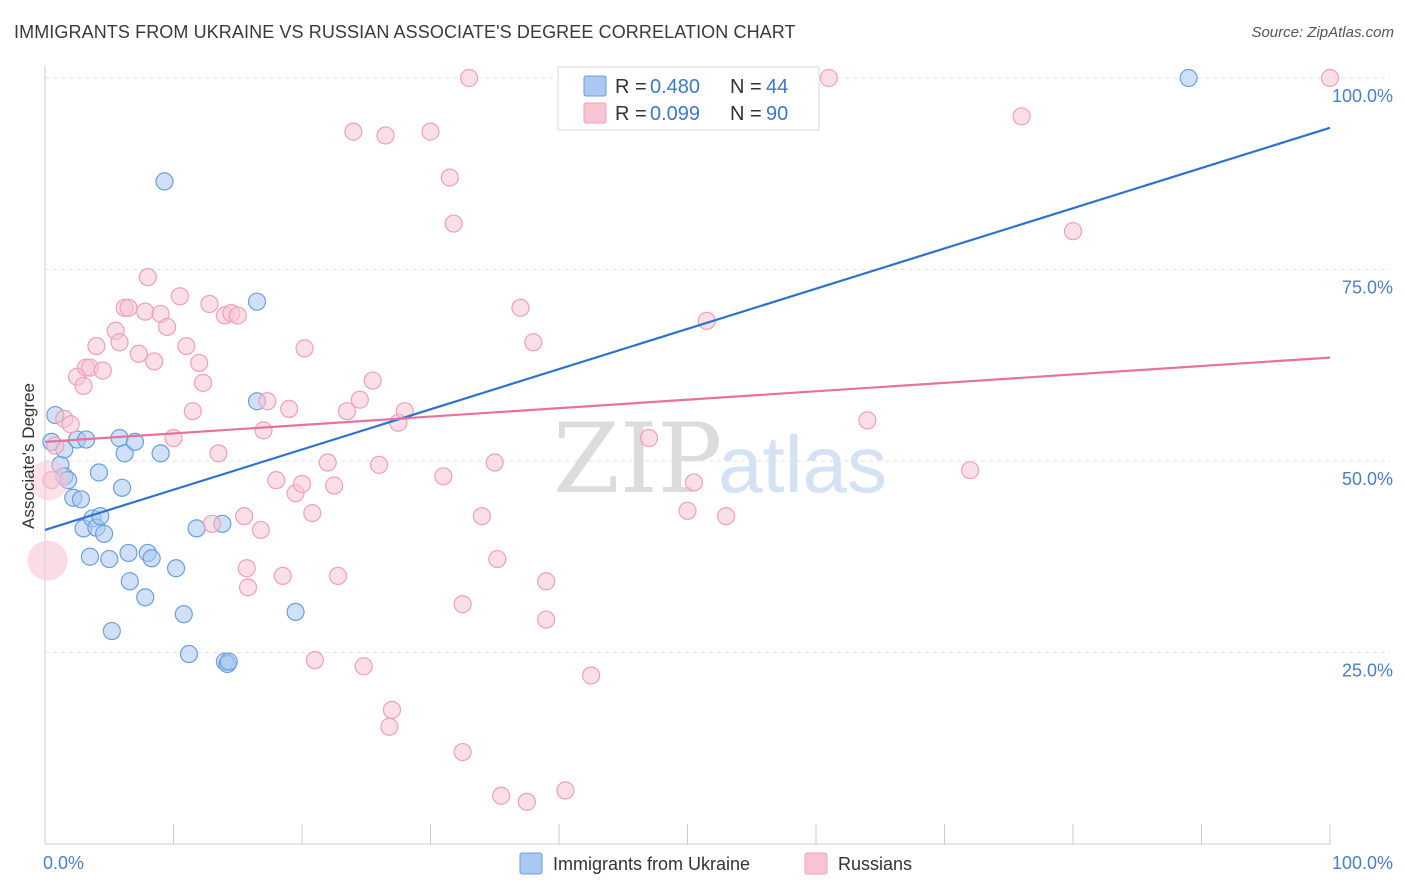  What do you see at coordinates (1322, 32) in the screenshot?
I see `source-label: Source: ZipAtlas.com` at bounding box center [1322, 32].